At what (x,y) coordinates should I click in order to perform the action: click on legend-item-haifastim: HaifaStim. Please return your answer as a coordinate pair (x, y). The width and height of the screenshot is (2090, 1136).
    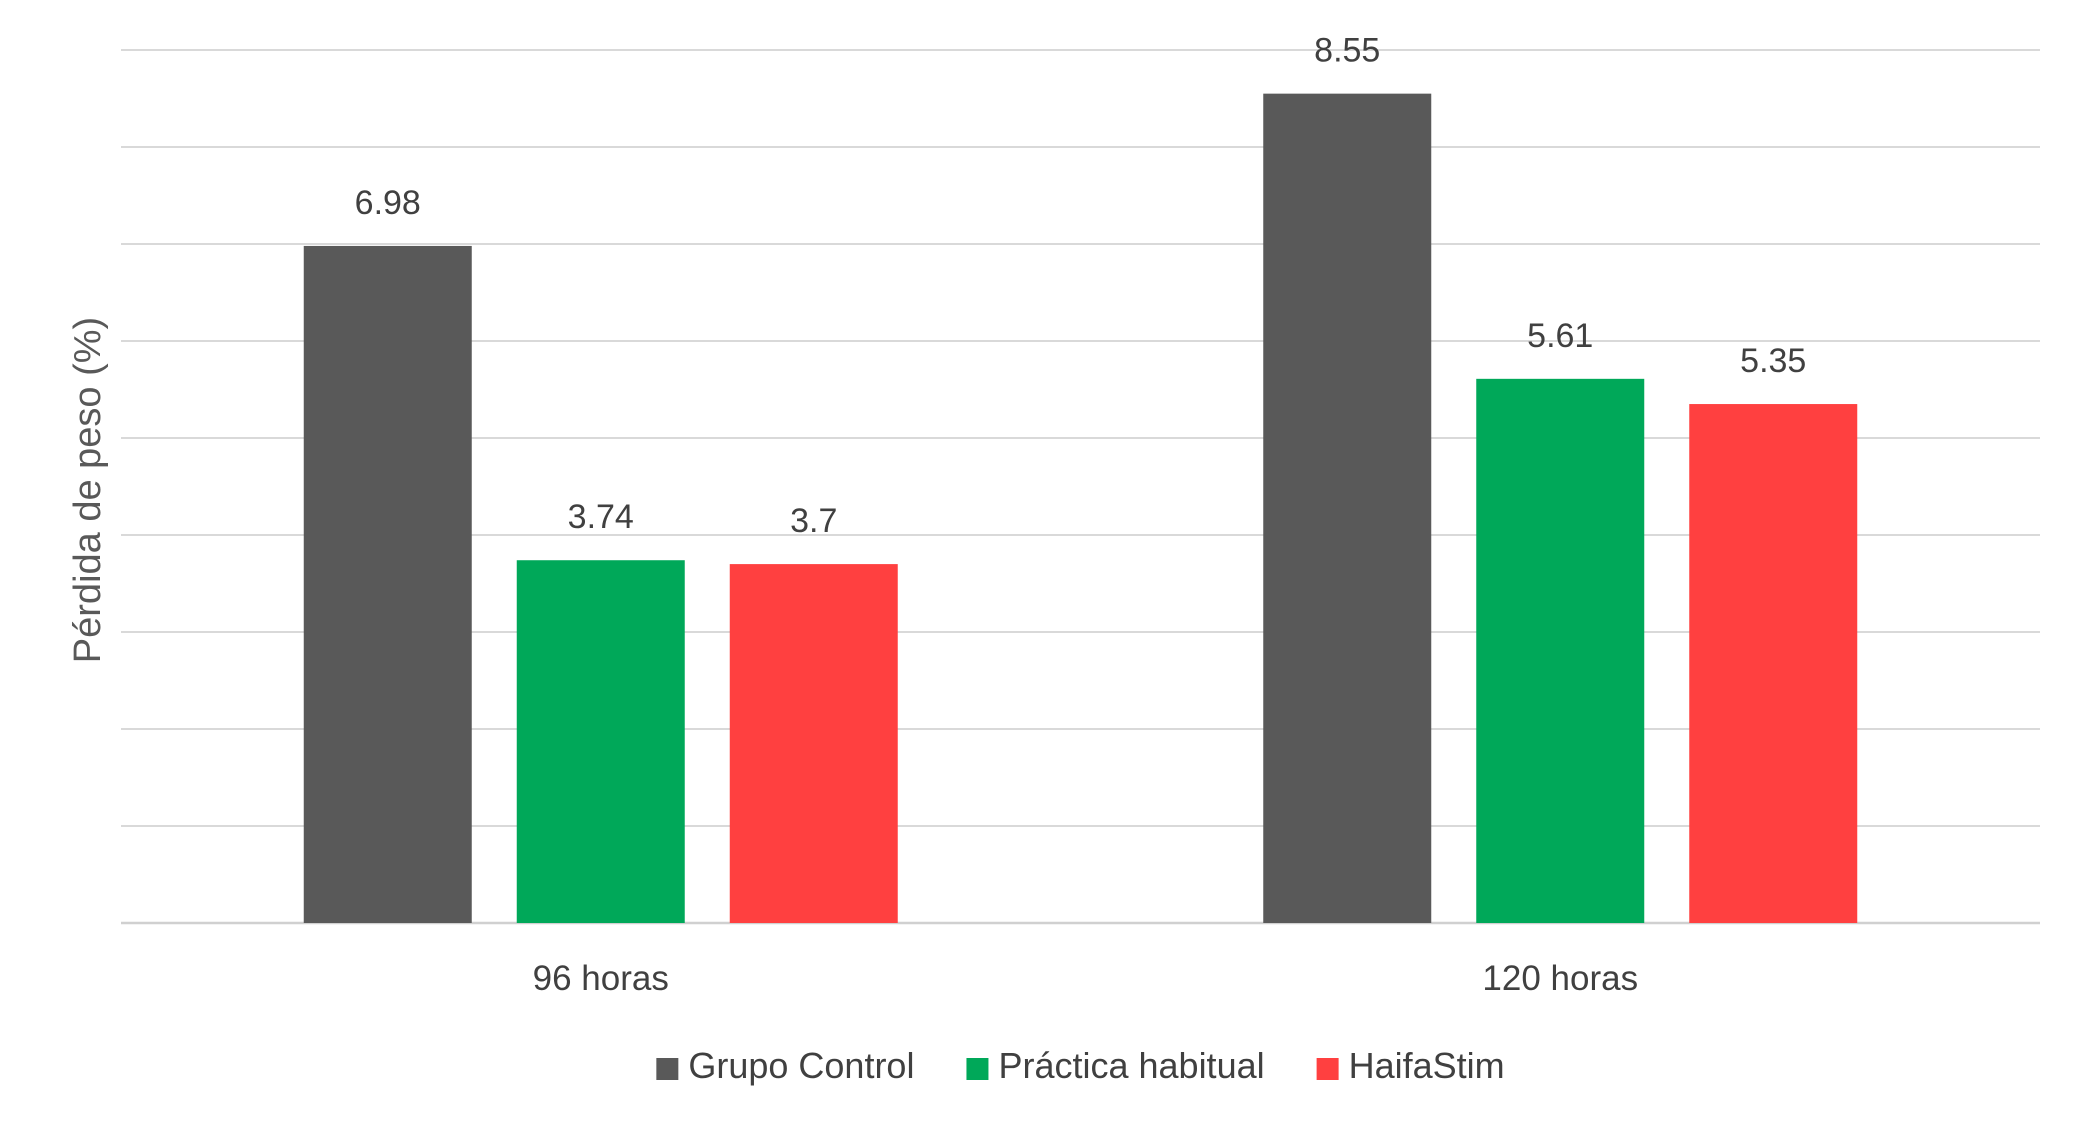
    Looking at the image, I should click on (1410, 1065).